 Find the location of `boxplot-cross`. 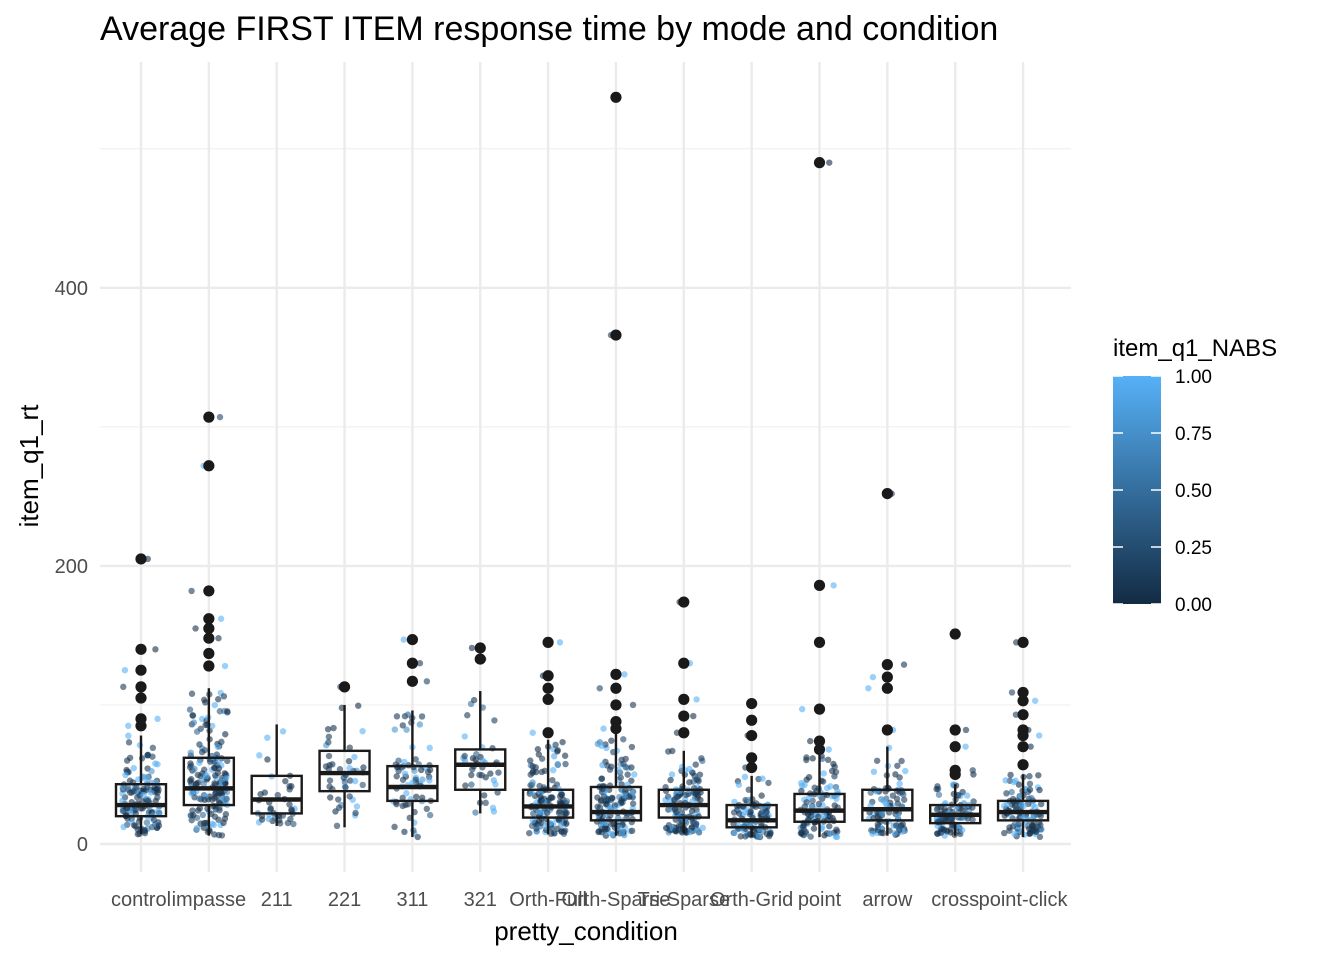

boxplot-cross is located at coordinates (955, 732).